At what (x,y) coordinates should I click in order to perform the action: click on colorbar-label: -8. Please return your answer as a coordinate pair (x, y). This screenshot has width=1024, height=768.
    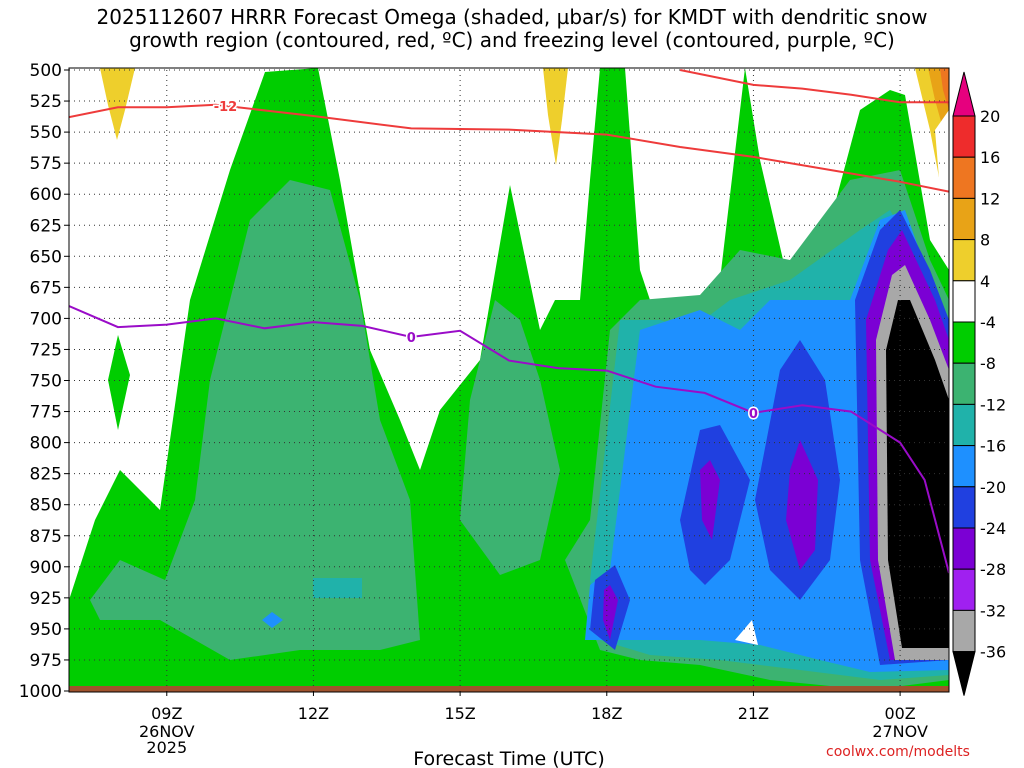
    Looking at the image, I should click on (988, 363).